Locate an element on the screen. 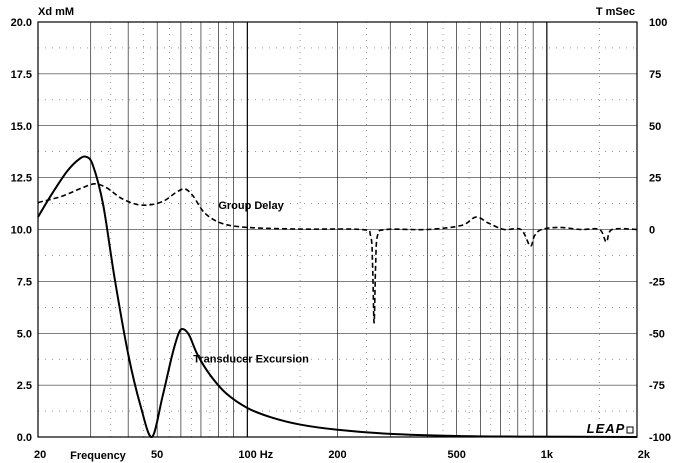 The height and width of the screenshot is (463, 678). x-tick-label: 2k is located at coordinates (644, 455).